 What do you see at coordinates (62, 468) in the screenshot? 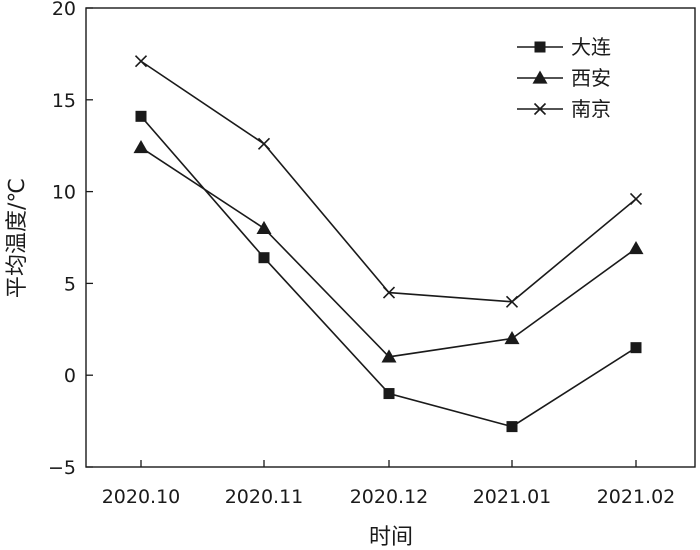
I see `y-tick-label: −5` at bounding box center [62, 468].